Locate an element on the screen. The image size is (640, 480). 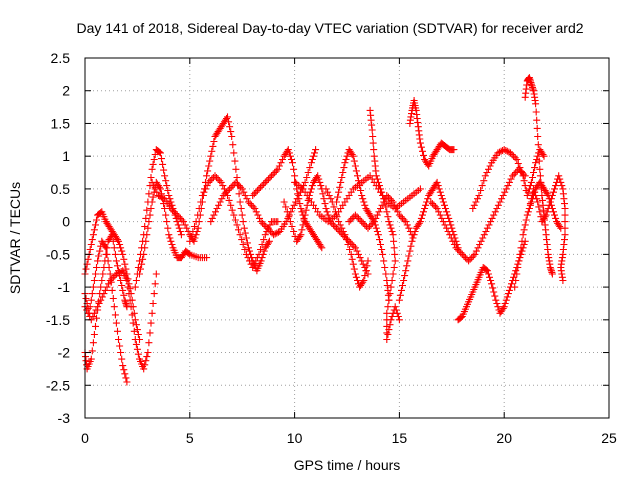
y-axis-title: SDTVAR / TECUs is located at coordinates (15, 238).